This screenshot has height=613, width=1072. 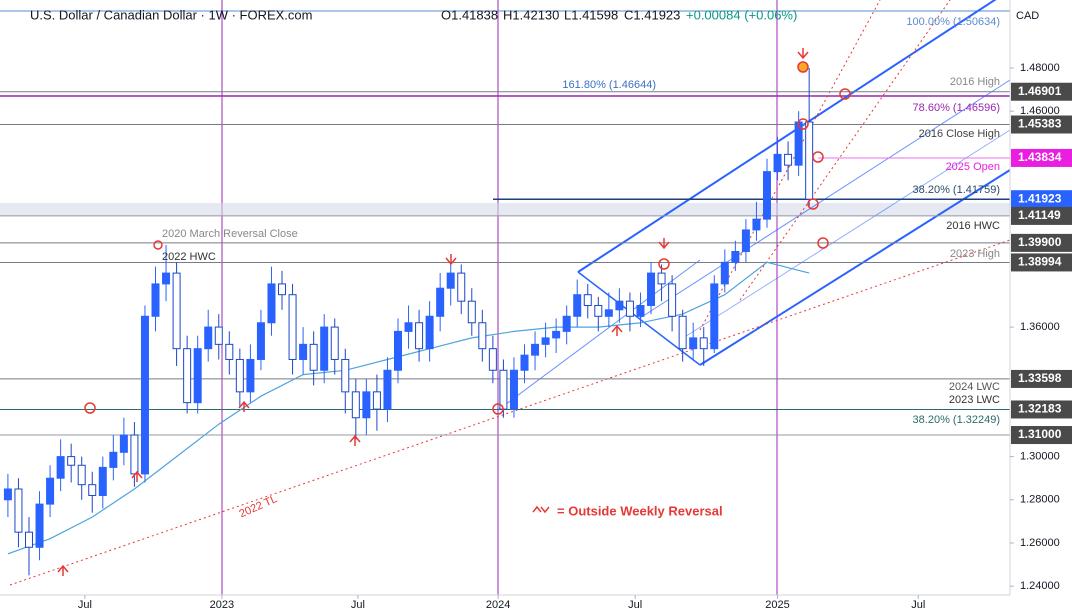 I want to click on y-tick-label: 1.30000, so click(x=1040, y=457).